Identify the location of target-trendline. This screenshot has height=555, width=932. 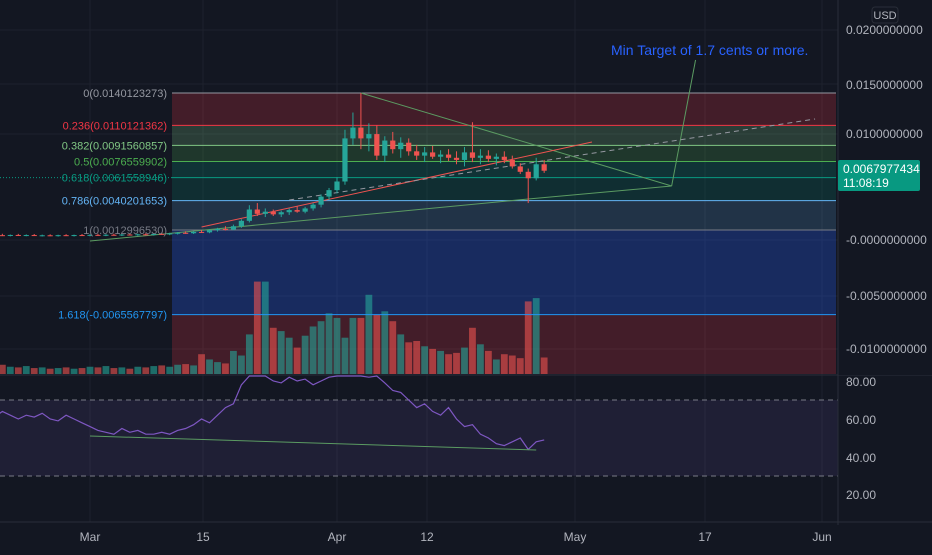
(684, 123).